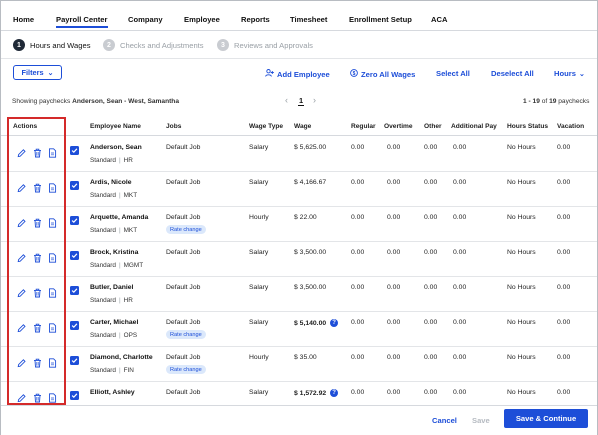 This screenshot has width=598, height=435. I want to click on employee-name: Diamond, Charlotte, so click(121, 357).